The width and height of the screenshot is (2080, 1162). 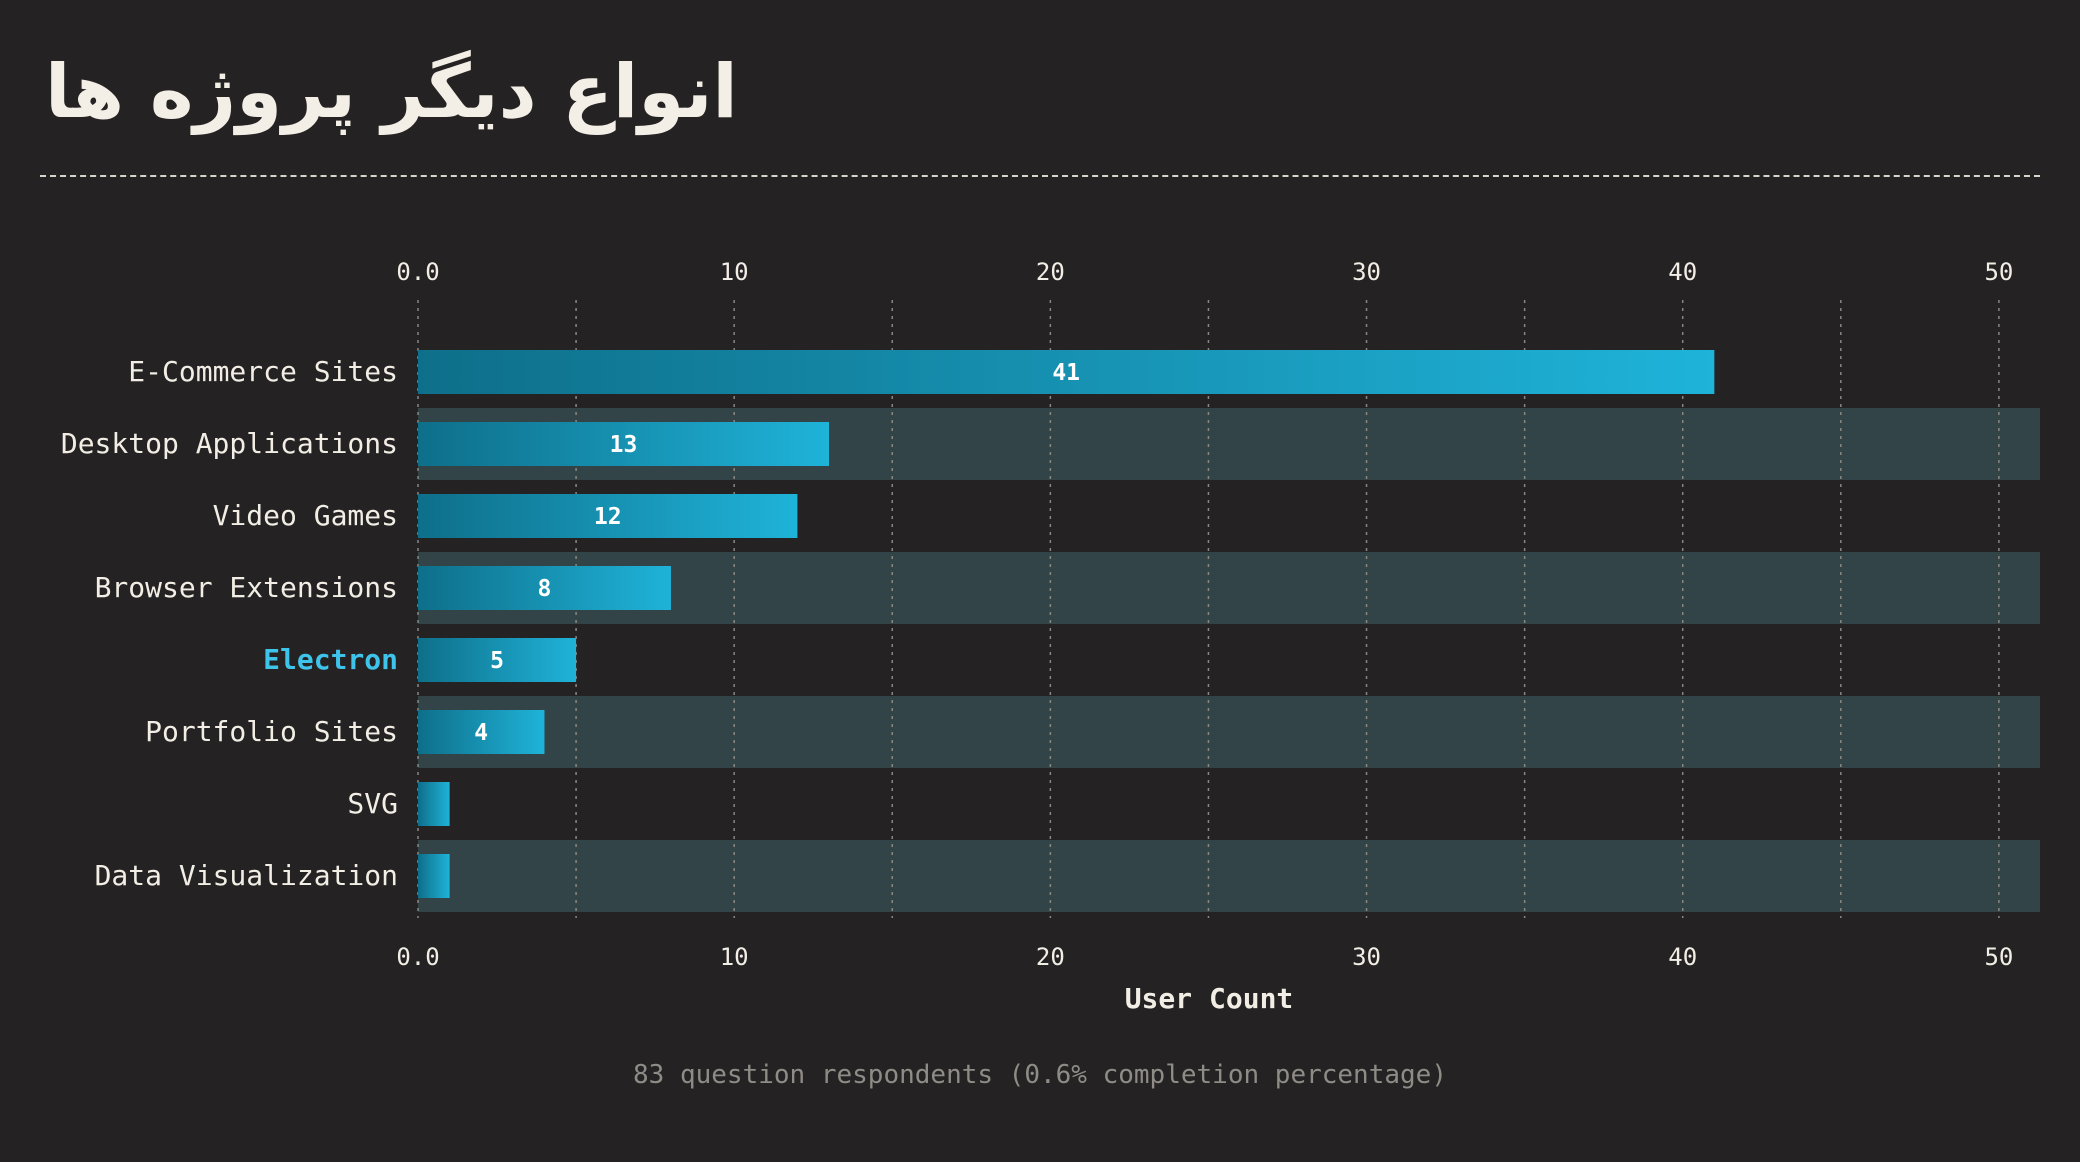 I want to click on category-label: Video Games, so click(x=305, y=515).